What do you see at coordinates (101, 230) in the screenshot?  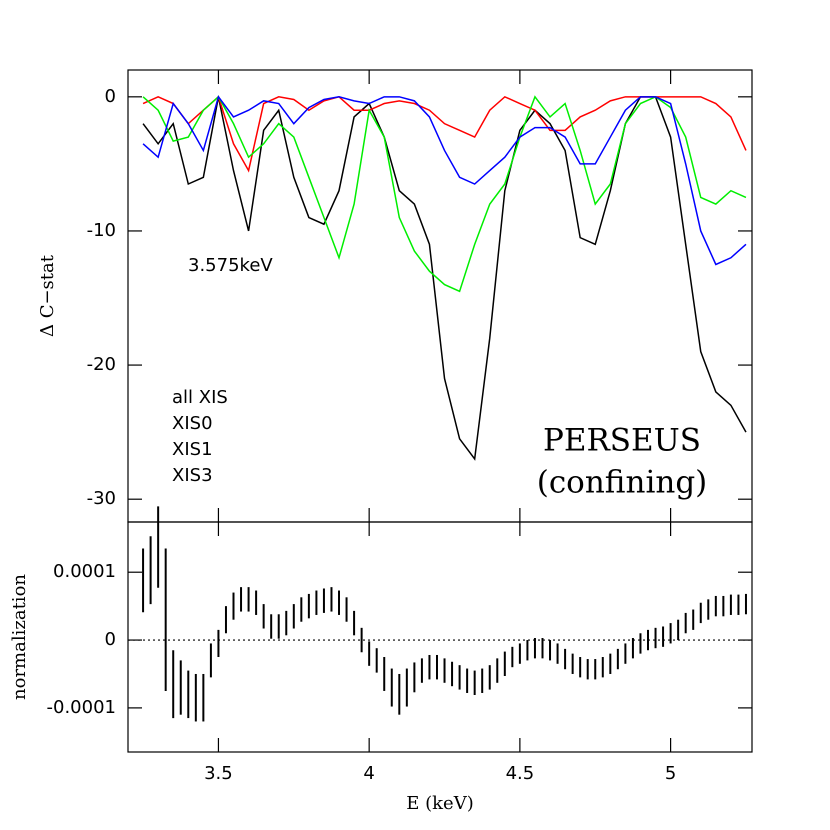 I see `y-tick-label: -10` at bounding box center [101, 230].